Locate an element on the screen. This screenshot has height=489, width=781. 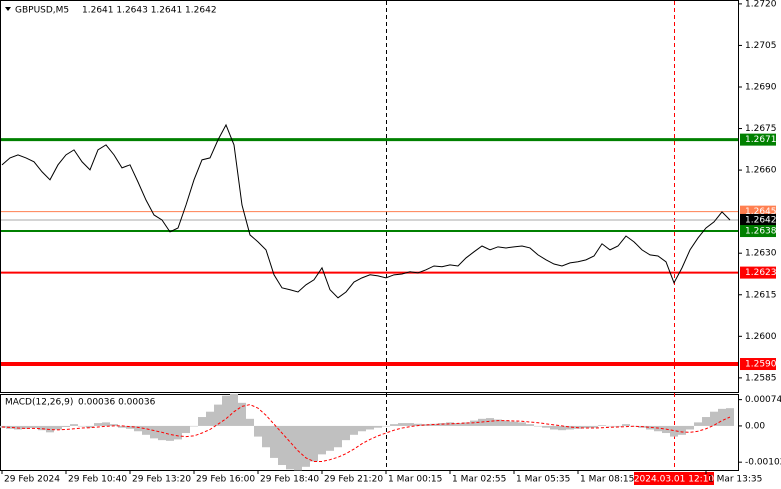
symbol: GBPUSD,M5 is located at coordinates (42, 11).